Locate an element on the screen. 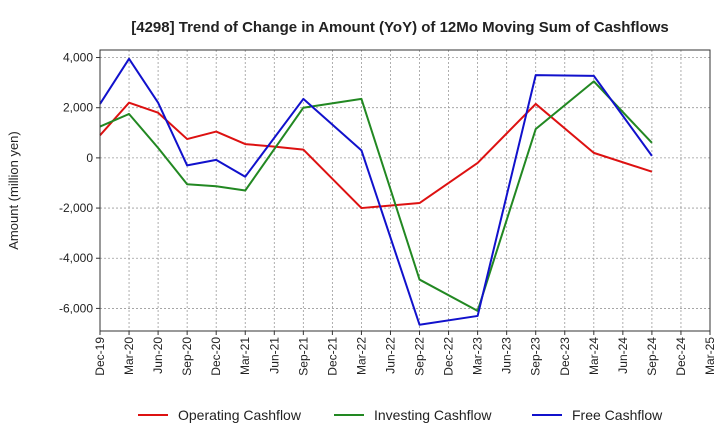  x-tick-label: Sep-24 is located at coordinates (652, 356).